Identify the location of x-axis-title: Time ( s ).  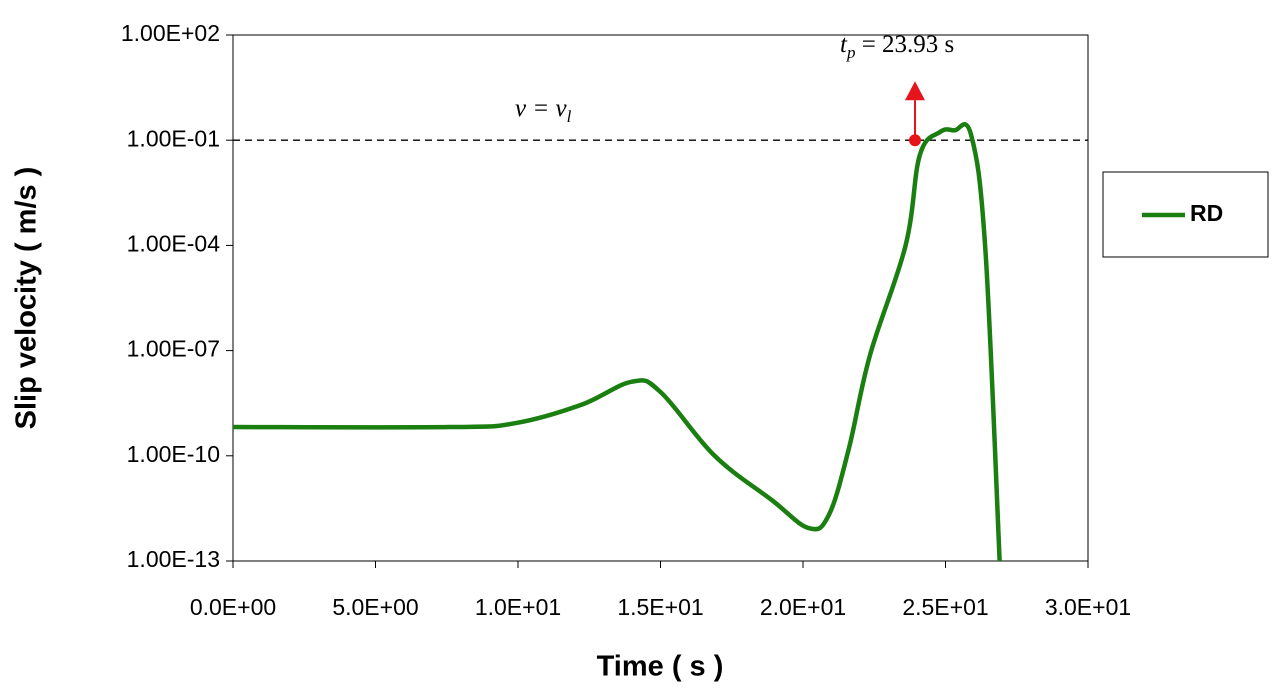
(660, 667).